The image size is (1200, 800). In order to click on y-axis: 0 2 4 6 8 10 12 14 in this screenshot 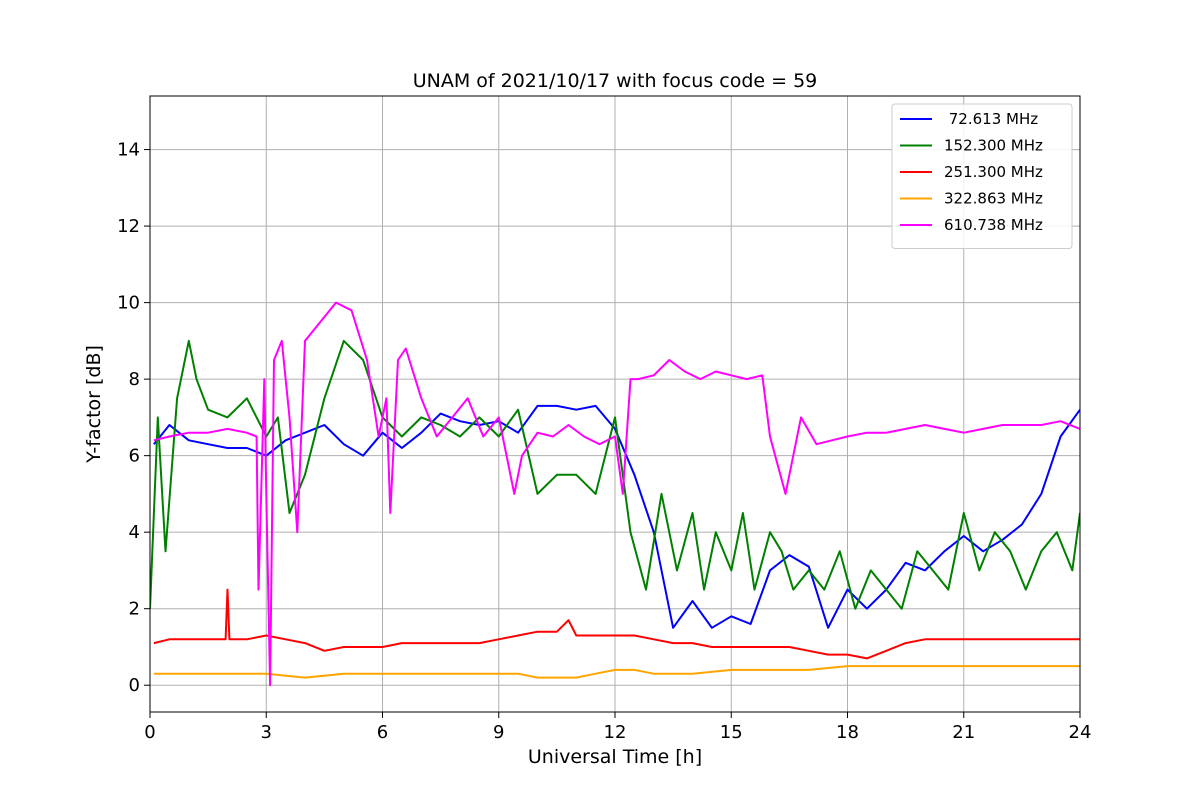, I will do `click(133, 418)`.